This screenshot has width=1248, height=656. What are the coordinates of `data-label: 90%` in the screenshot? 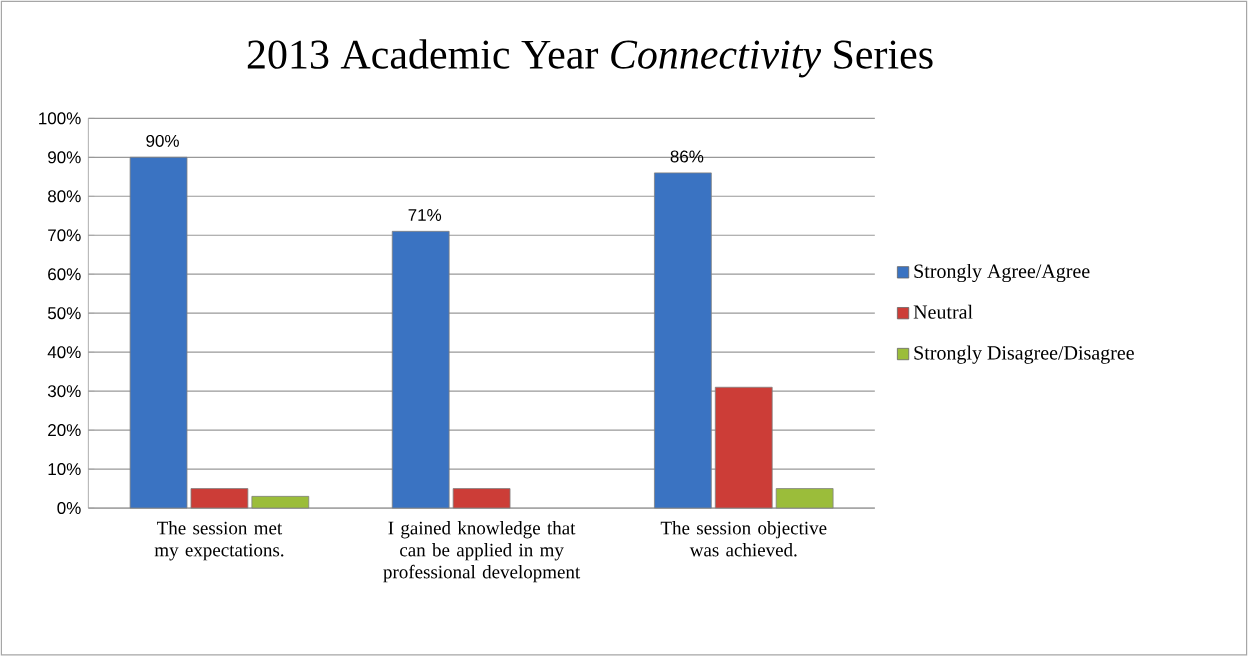 It's located at (162, 140).